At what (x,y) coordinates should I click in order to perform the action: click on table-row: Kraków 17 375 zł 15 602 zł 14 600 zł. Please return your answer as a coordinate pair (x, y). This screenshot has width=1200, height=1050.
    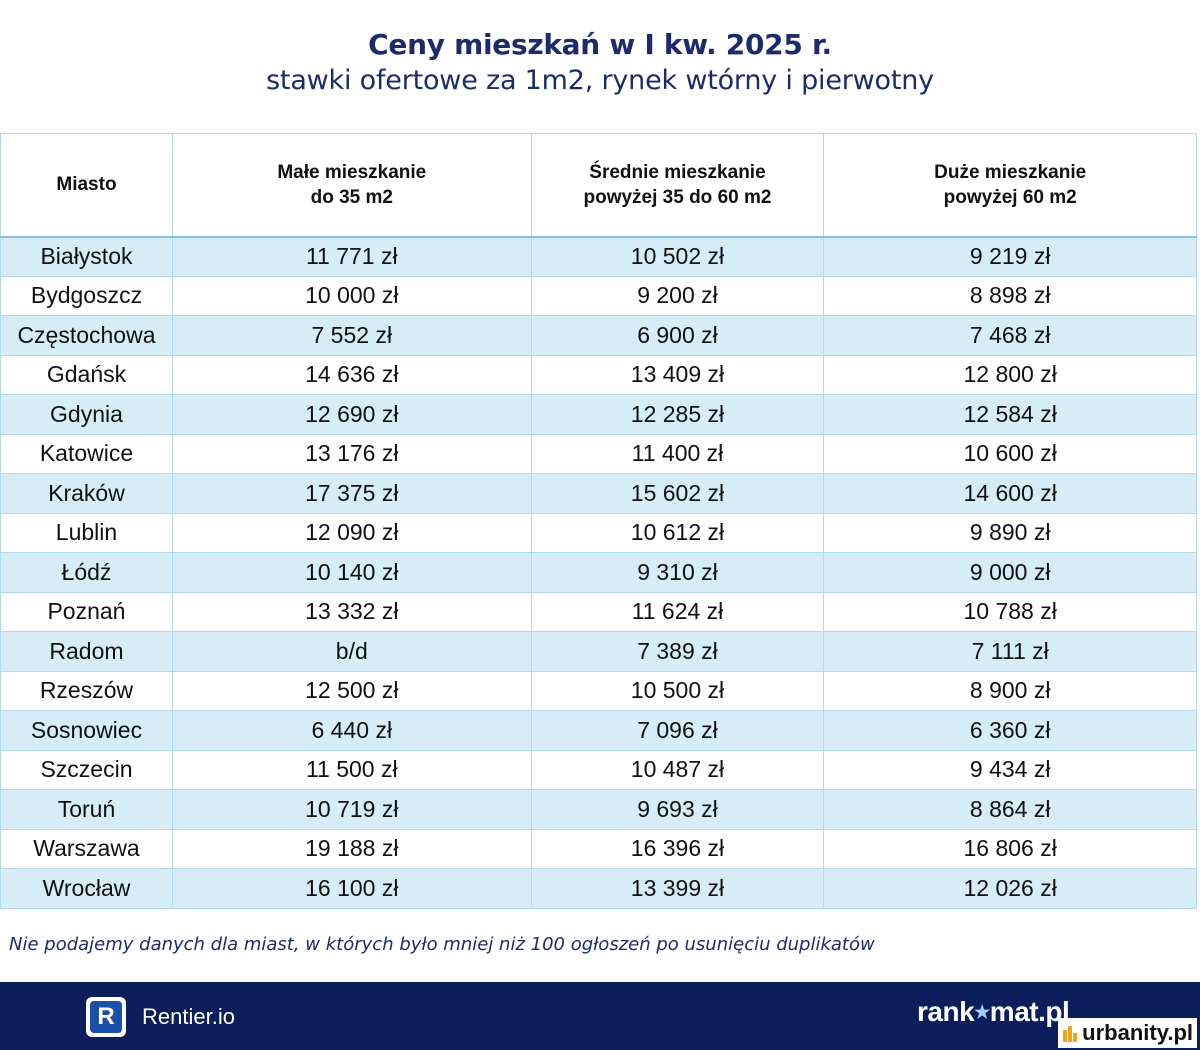
    Looking at the image, I should click on (598, 493).